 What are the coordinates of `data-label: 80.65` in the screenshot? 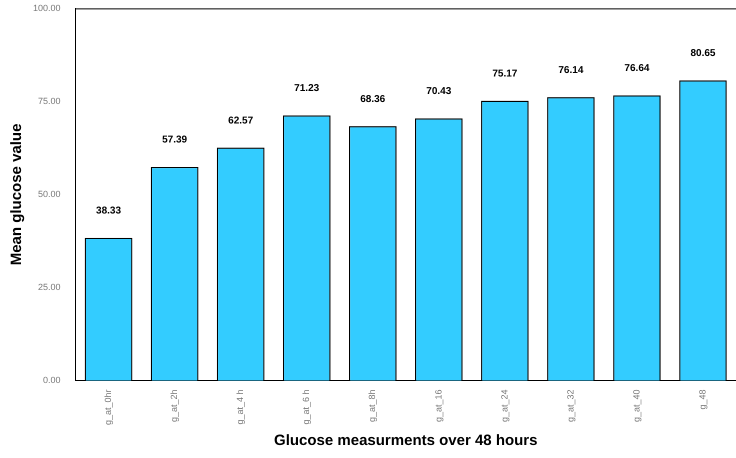 It's located at (703, 54).